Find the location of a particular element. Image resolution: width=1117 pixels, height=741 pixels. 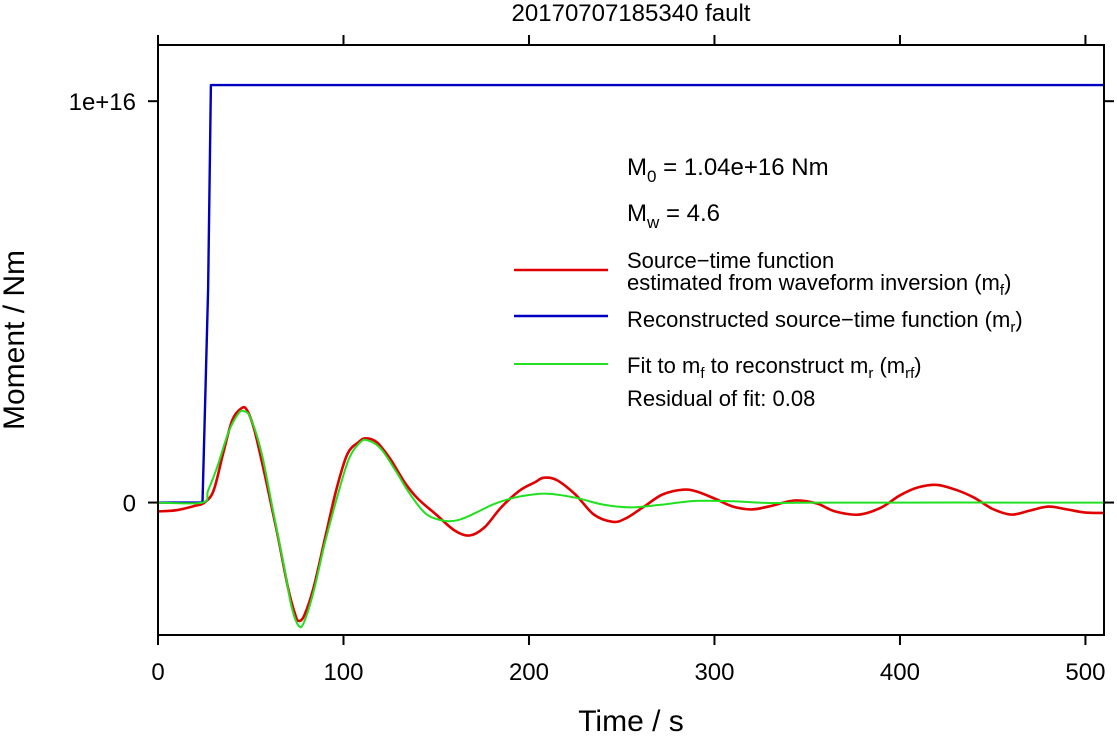

x-axis-label: Time / s is located at coordinates (631, 720).